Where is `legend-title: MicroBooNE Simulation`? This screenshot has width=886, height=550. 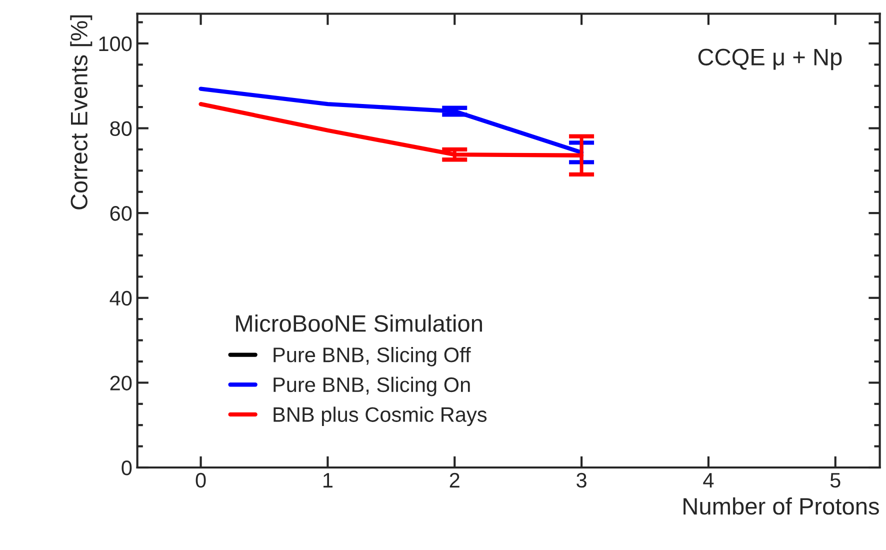
legend-title: MicroBooNE Simulation is located at coordinates (359, 323).